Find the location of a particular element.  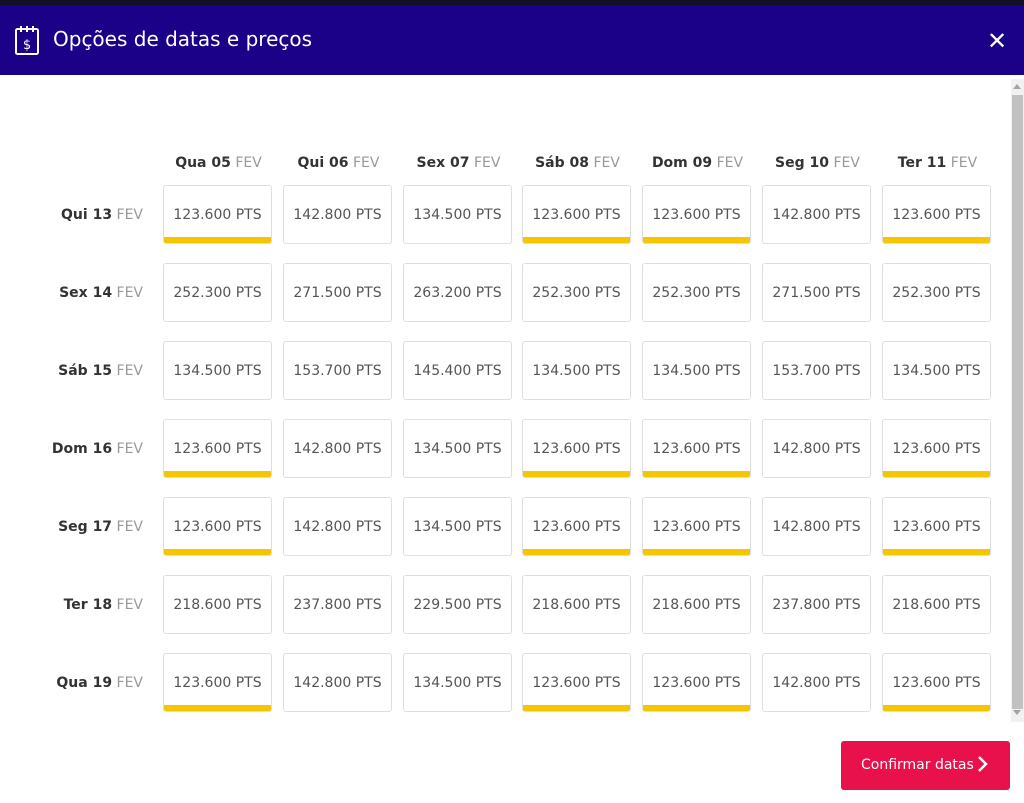

price-label: 271.500 PTS is located at coordinates (337, 293).